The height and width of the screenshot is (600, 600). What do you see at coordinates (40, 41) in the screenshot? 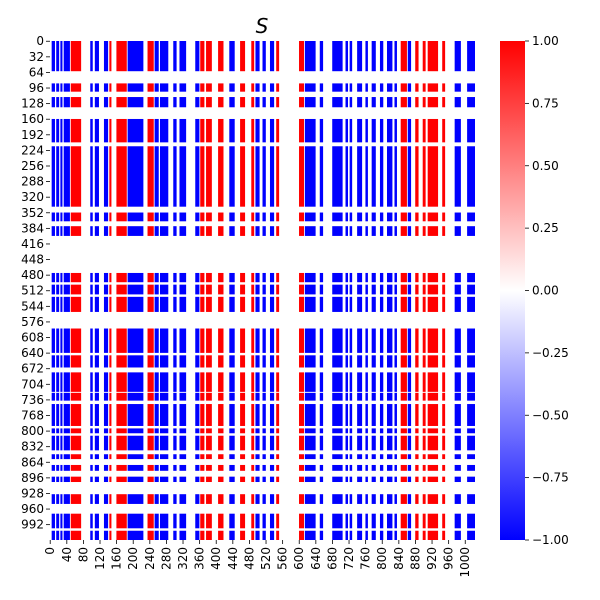
I see `y-tick-label: 0` at bounding box center [40, 41].